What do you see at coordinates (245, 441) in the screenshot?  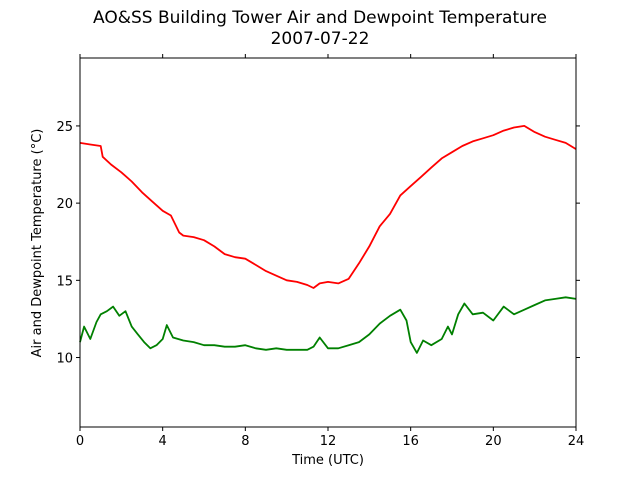 I see `x-tick-label: 8` at bounding box center [245, 441].